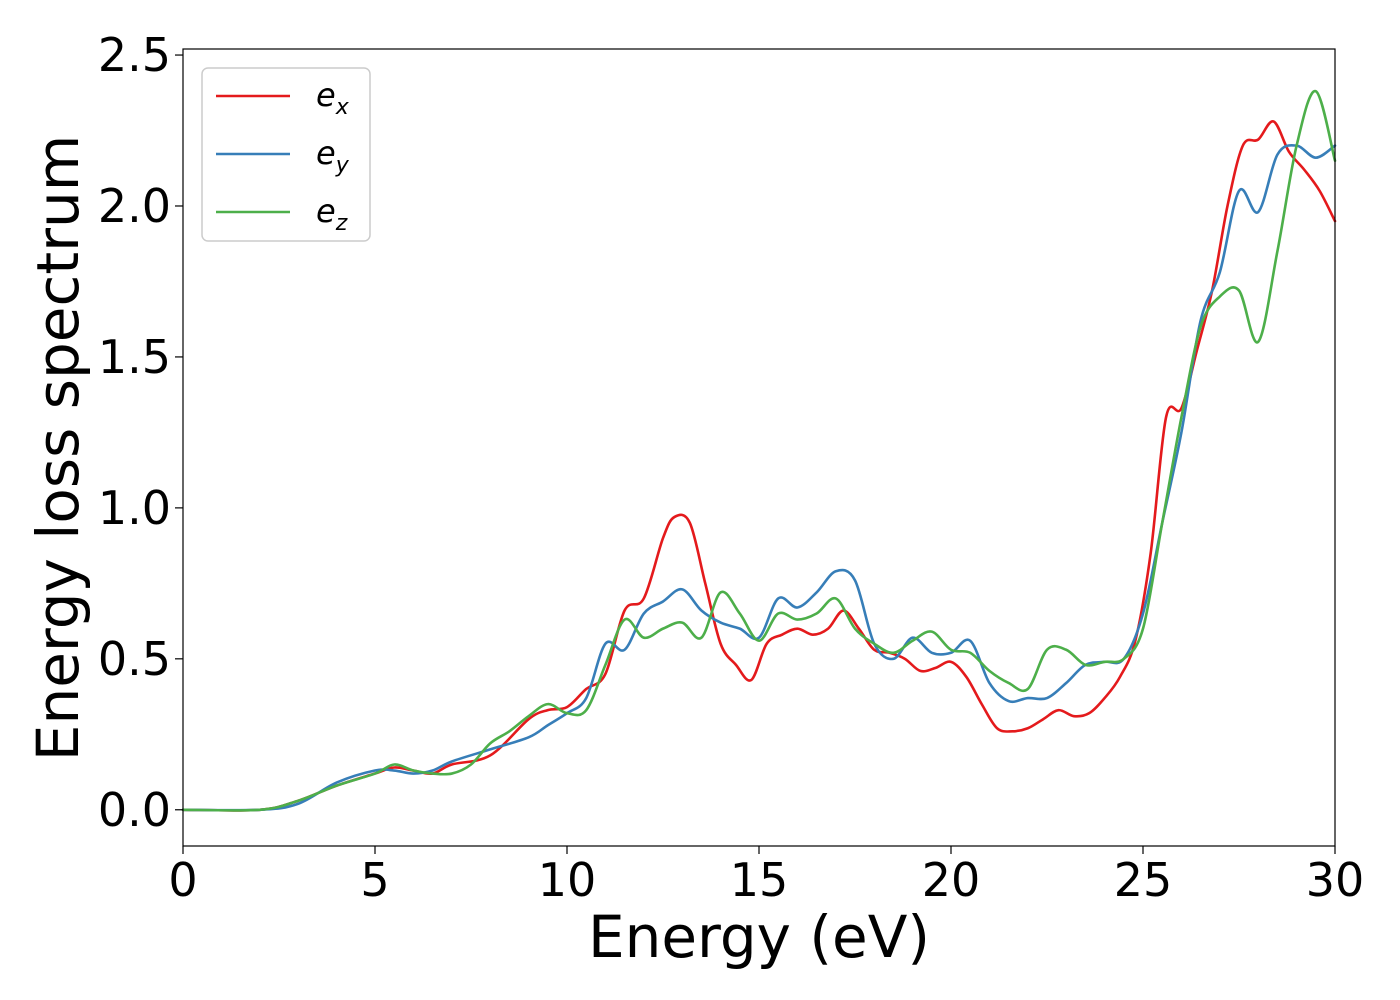  What do you see at coordinates (951, 880) in the screenshot?
I see `x-tick-label: 20` at bounding box center [951, 880].